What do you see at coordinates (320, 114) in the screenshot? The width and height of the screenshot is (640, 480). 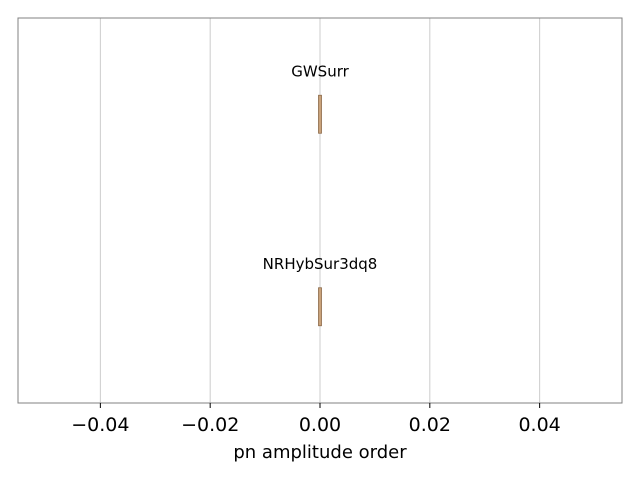 I see `violin-gwsurr` at bounding box center [320, 114].